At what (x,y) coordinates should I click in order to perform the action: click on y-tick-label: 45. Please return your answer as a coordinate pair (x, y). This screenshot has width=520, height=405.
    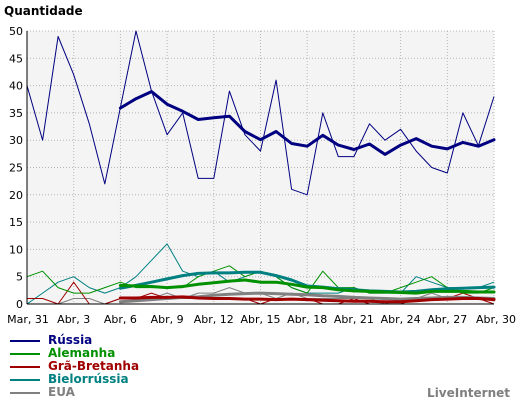
    Looking at the image, I should click on (16, 58).